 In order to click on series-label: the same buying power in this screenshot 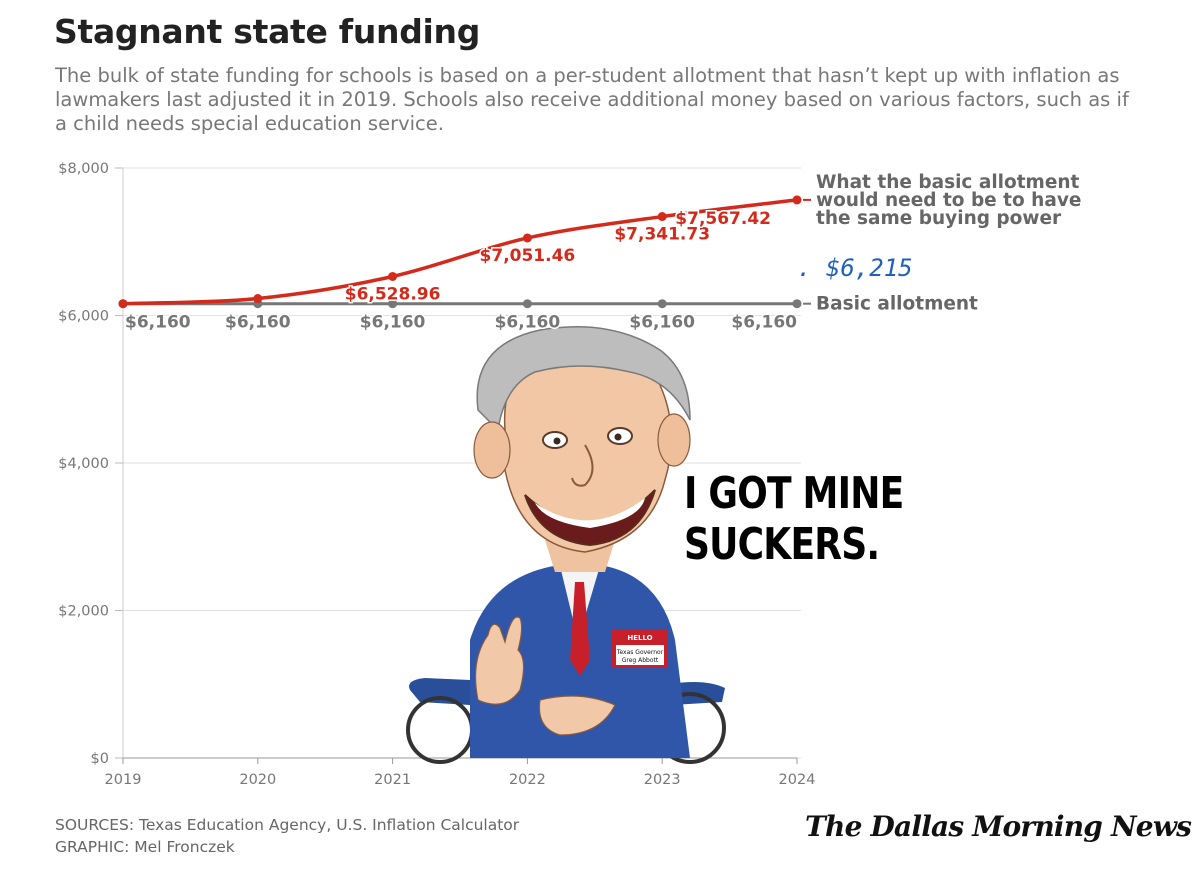, I will do `click(939, 218)`.